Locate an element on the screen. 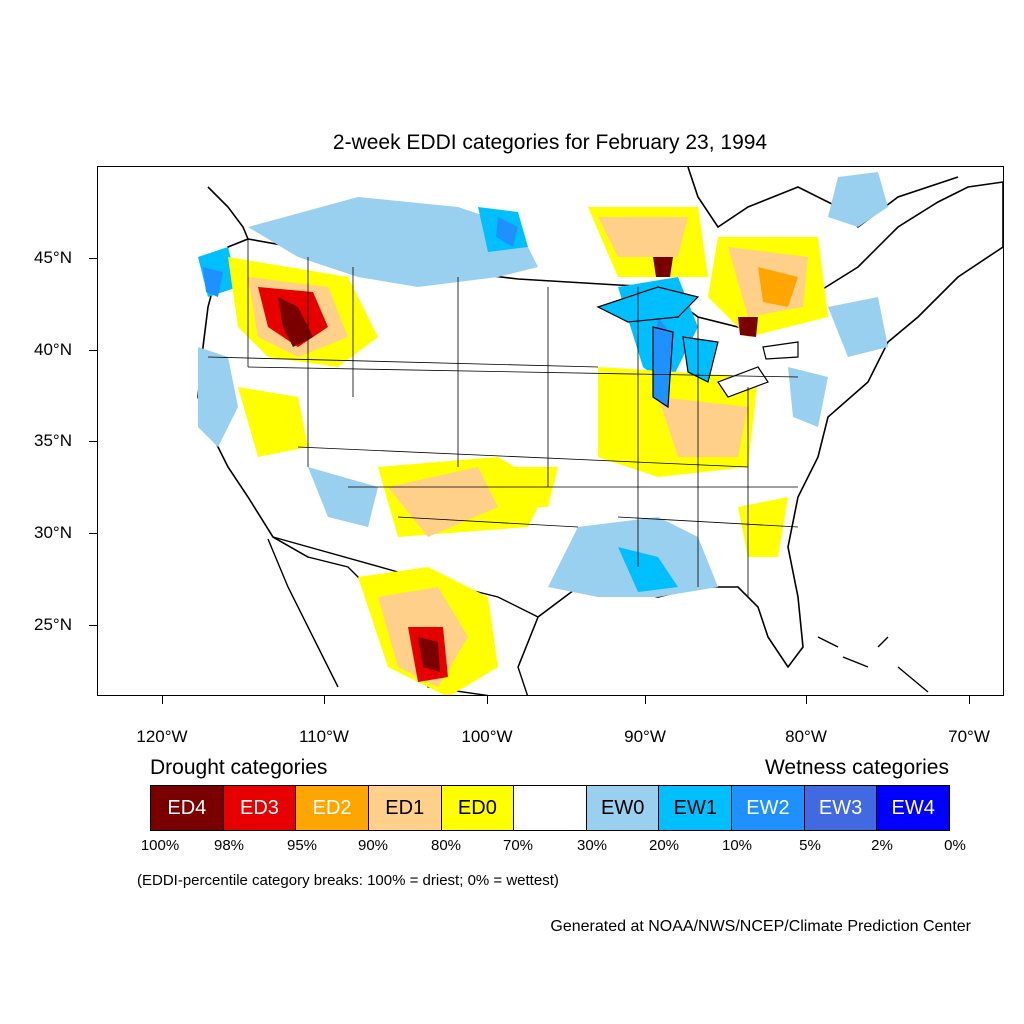  legend-colorbar: ED4 ED3 ED2 ED1 ED0 EW0 EW1 EW2 EW3 EW4 is located at coordinates (550, 808).